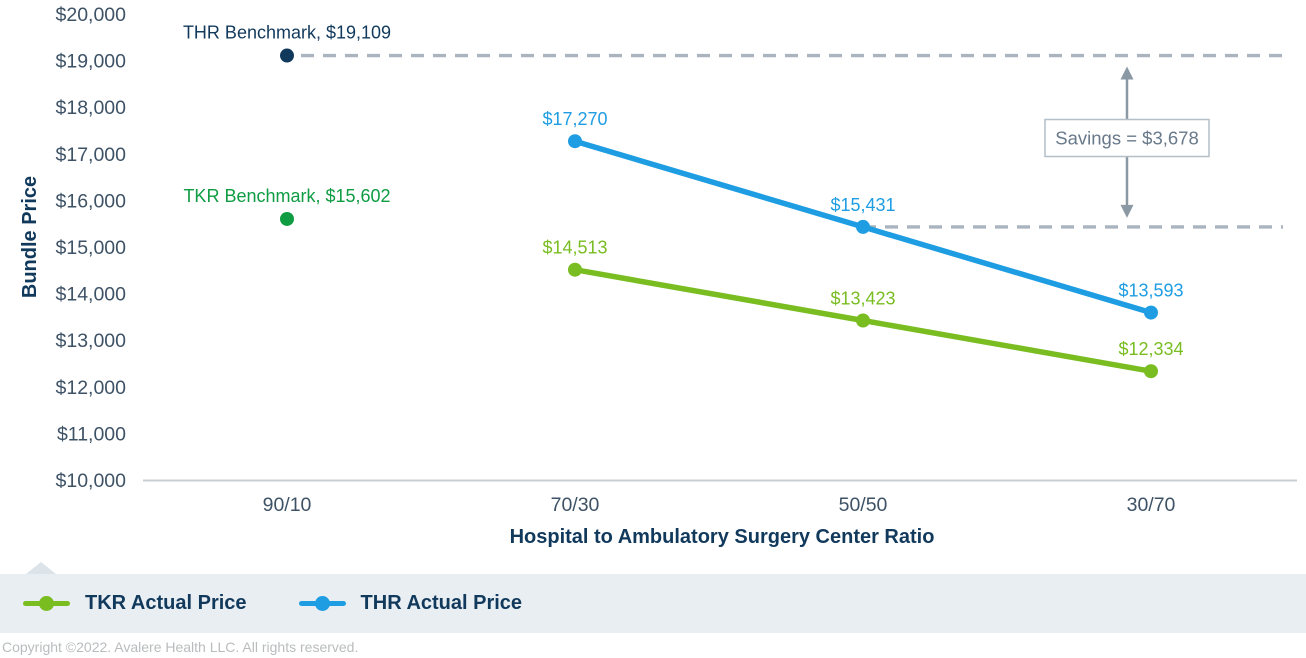 The height and width of the screenshot is (658, 1306). Describe the element at coordinates (1127, 73) in the screenshot. I see `savings-arrow-up-icon` at that location.